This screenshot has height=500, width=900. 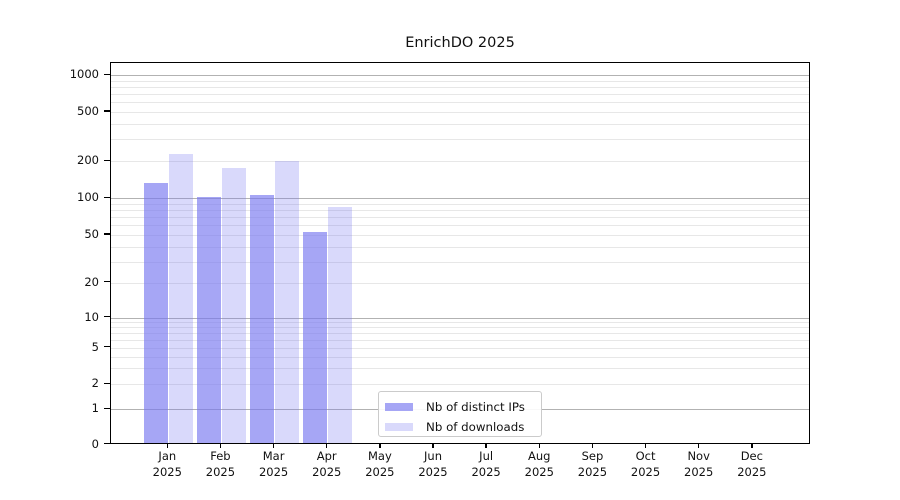 I want to click on y-tick-label: 500, so click(x=88, y=111).